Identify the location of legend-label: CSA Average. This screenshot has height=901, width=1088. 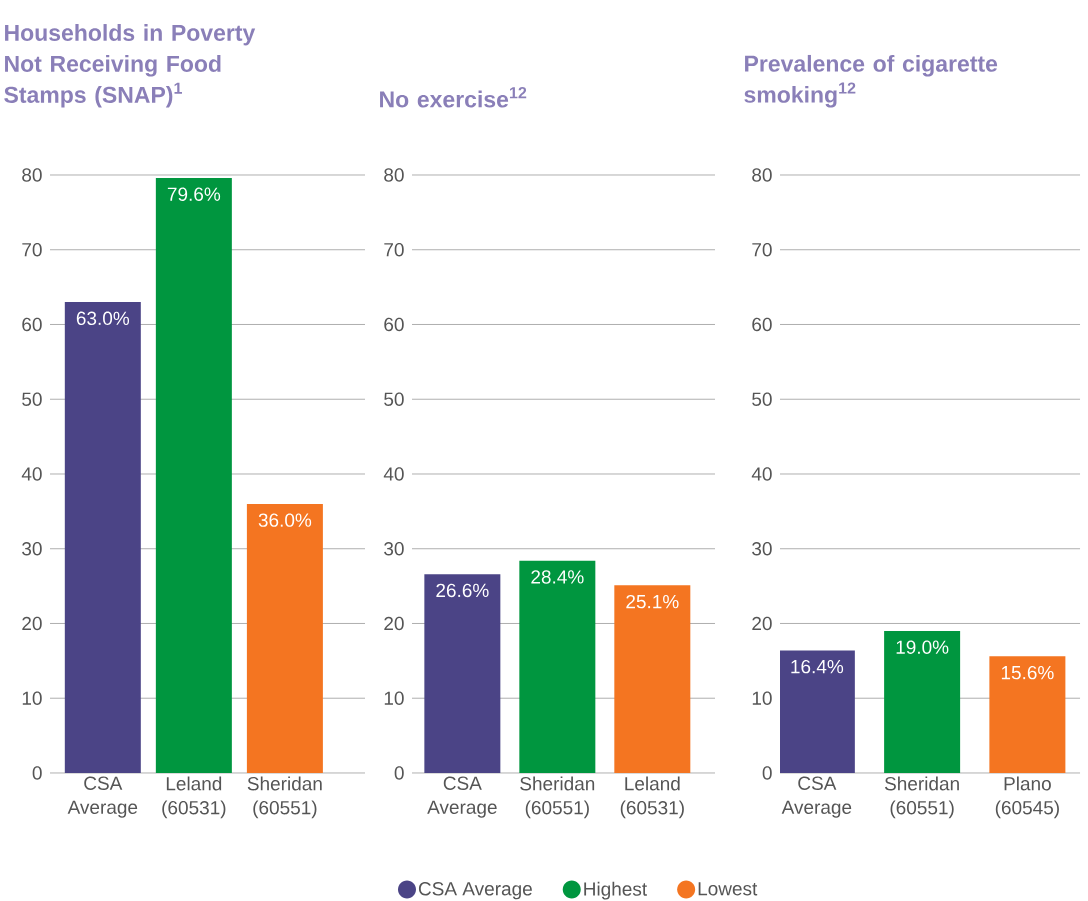
(475, 891).